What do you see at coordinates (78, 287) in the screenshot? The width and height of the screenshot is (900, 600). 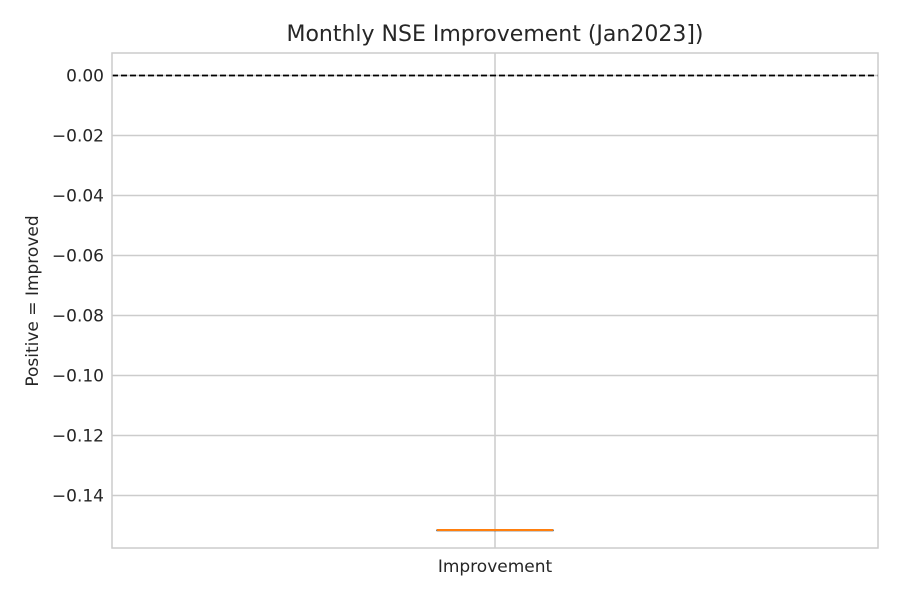 I see `y-tick-labels: 0.00 −0.02 −0.04 −0.06 −0.08 −0.10 −0.12 −0.14` at bounding box center [78, 287].